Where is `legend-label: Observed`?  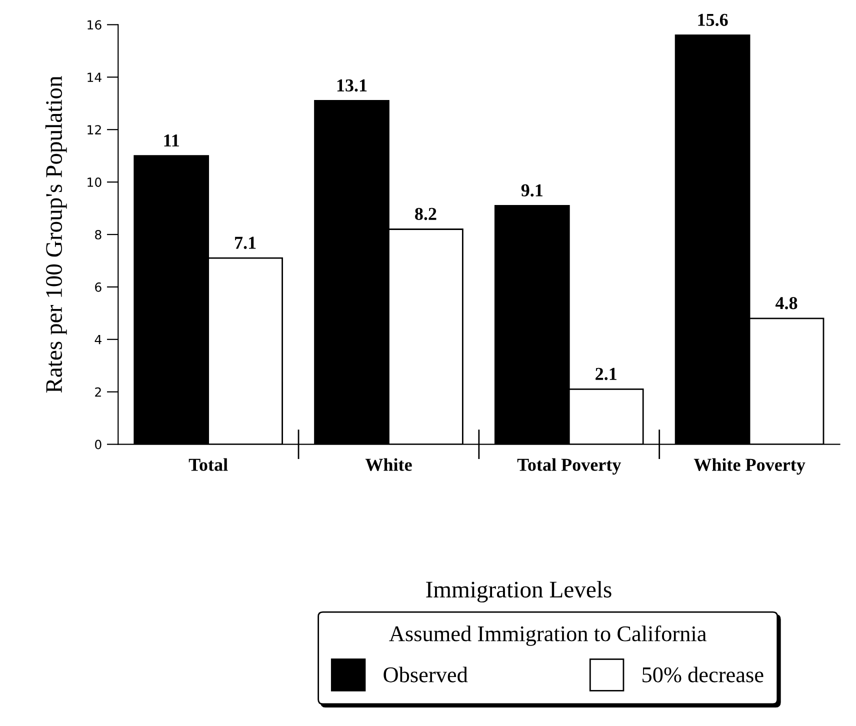
legend-label: Observed is located at coordinates (426, 674).